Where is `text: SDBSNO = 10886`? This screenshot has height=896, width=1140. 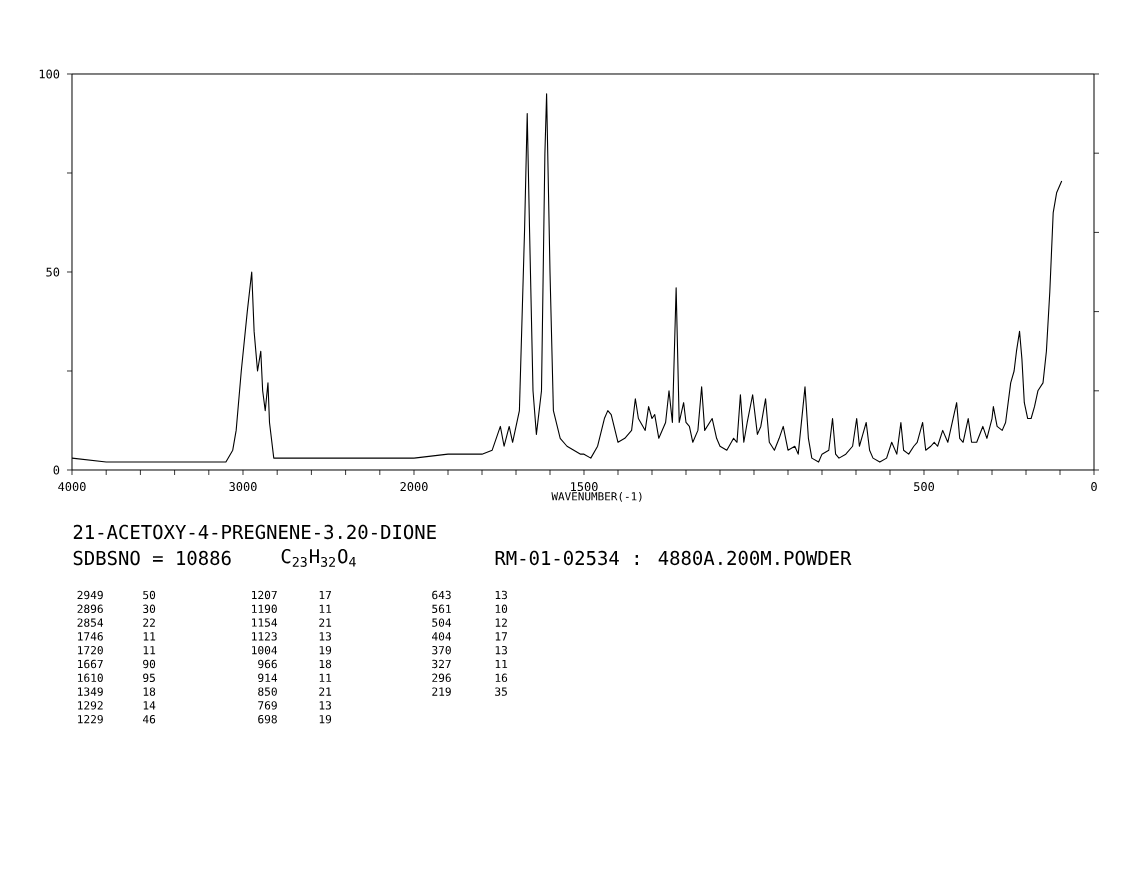 text: SDBSNO = 10886 is located at coordinates (152, 558).